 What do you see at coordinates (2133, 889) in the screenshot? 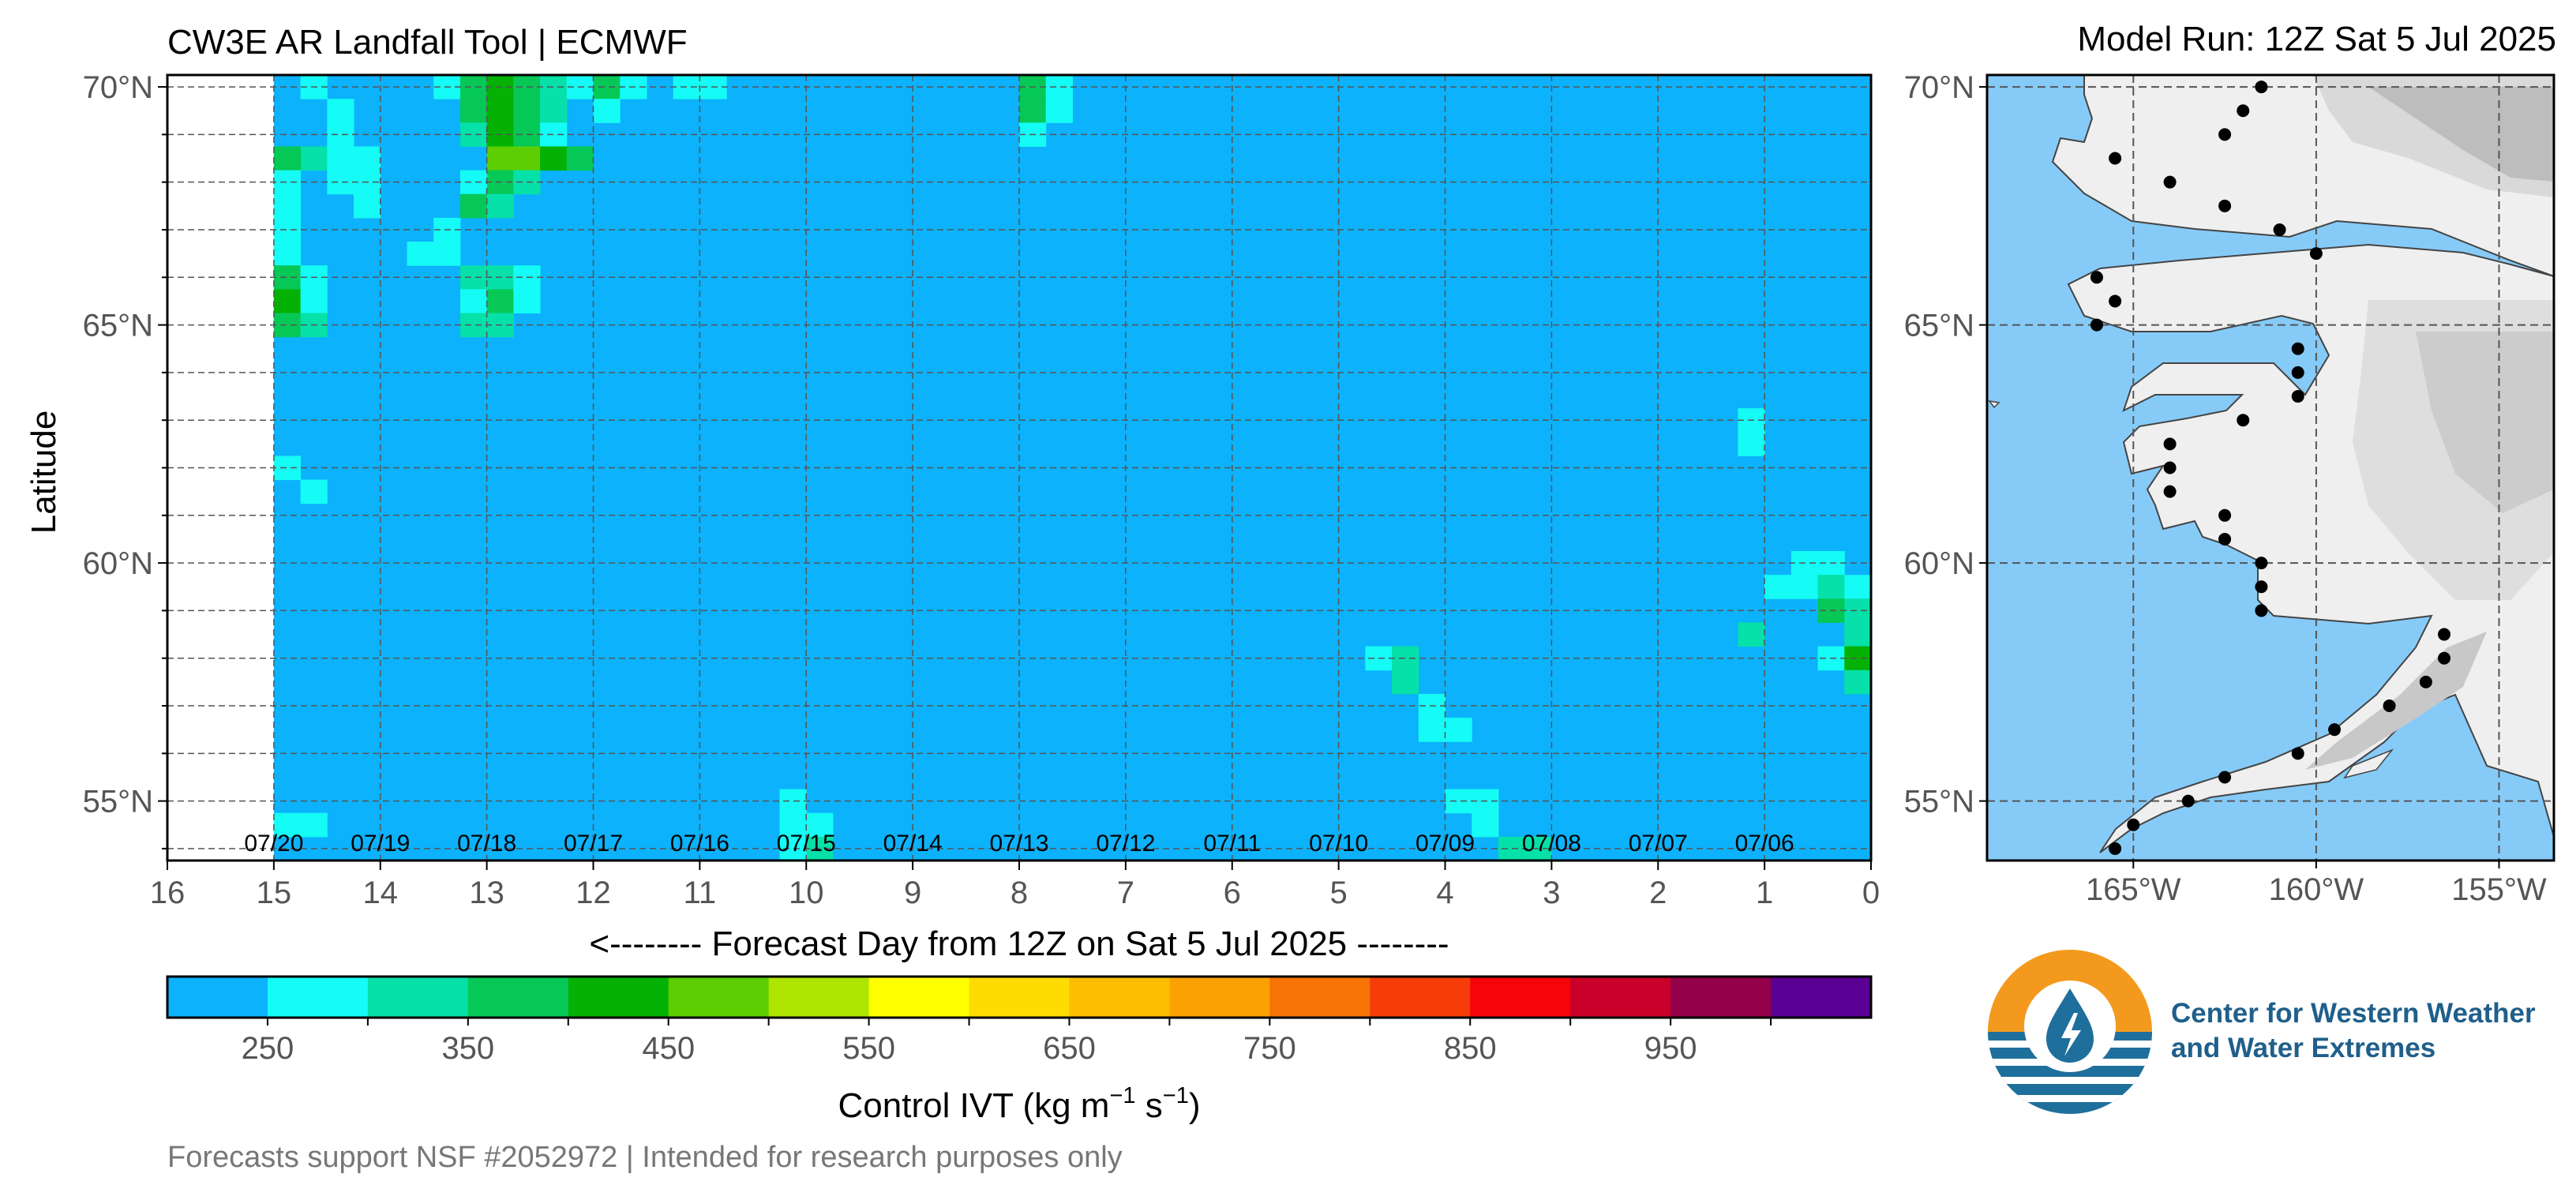
I see `map-x-tick-label: 165°W` at bounding box center [2133, 889].